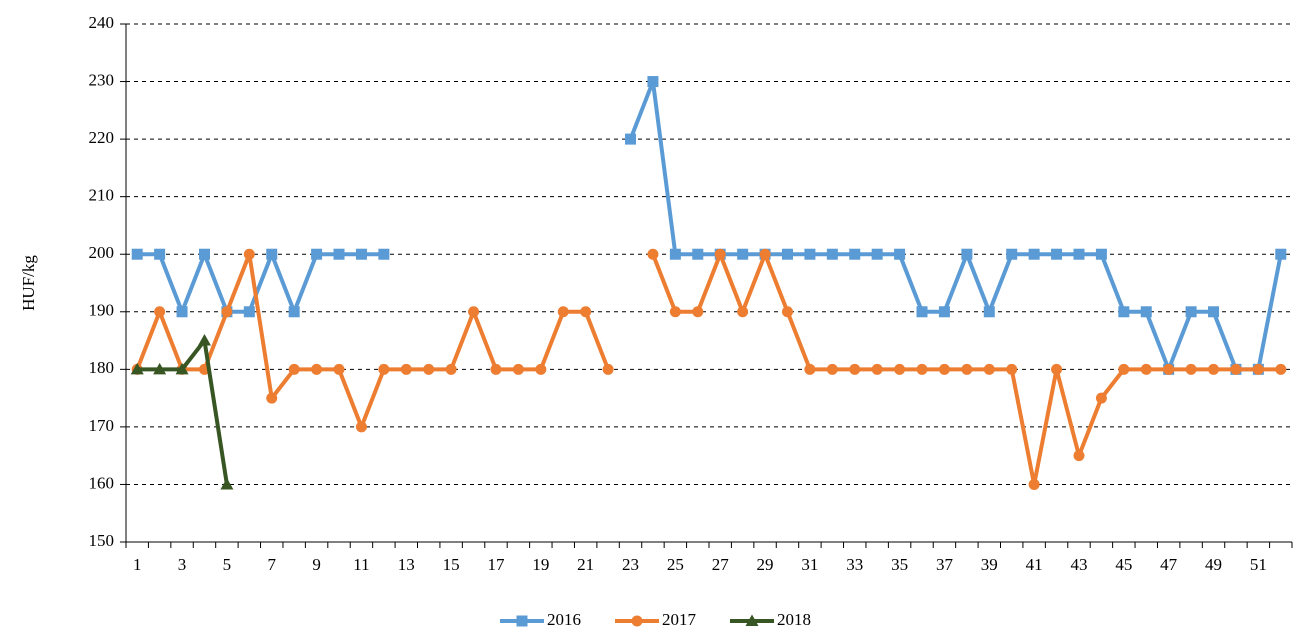 This screenshot has width=1293, height=638. What do you see at coordinates (406, 564) in the screenshot?
I see `x-tick-label: 13` at bounding box center [406, 564].